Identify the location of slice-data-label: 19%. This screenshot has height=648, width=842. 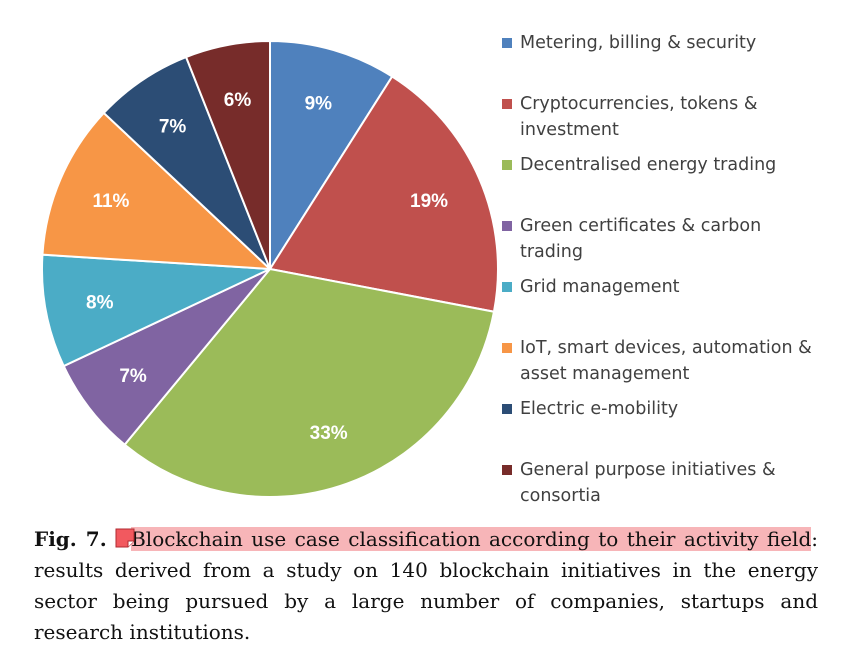
(429, 201).